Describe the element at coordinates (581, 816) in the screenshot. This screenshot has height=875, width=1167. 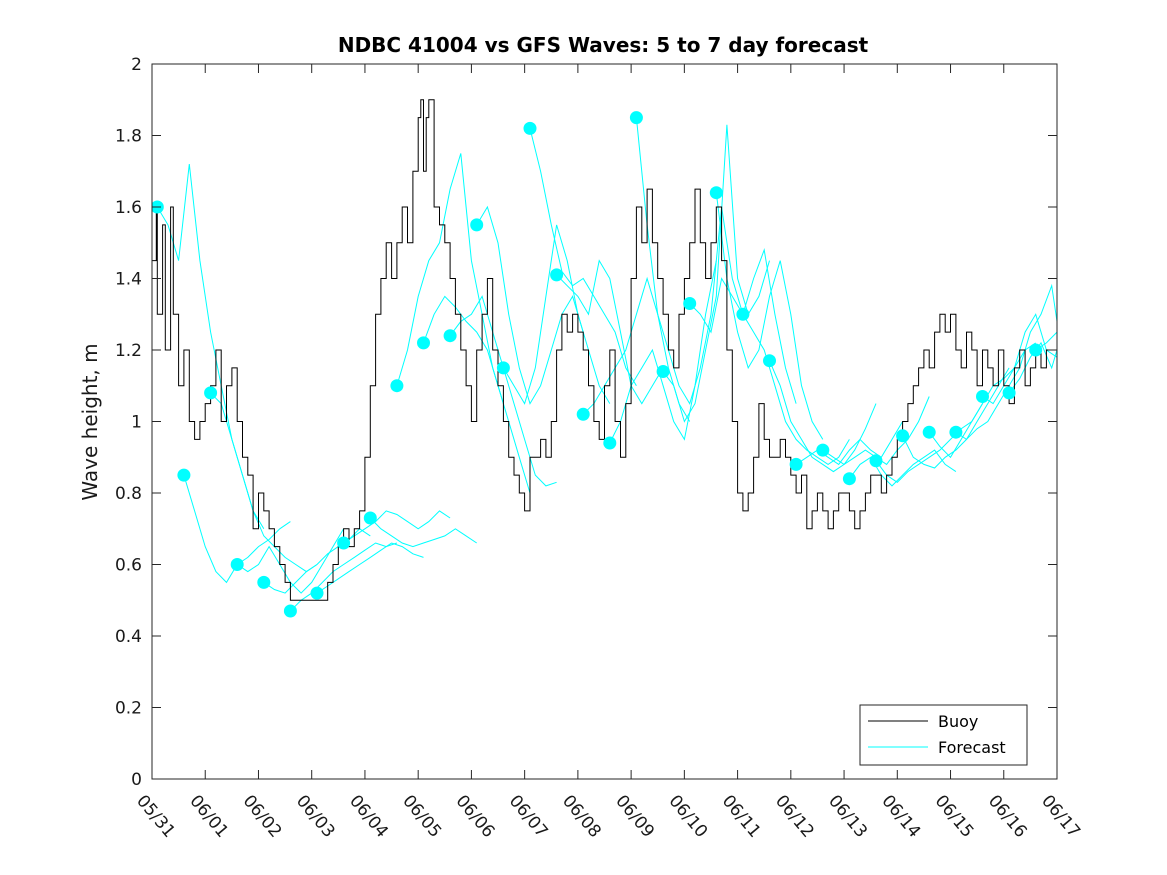
I see `x-tick-label: 06/08` at that location.